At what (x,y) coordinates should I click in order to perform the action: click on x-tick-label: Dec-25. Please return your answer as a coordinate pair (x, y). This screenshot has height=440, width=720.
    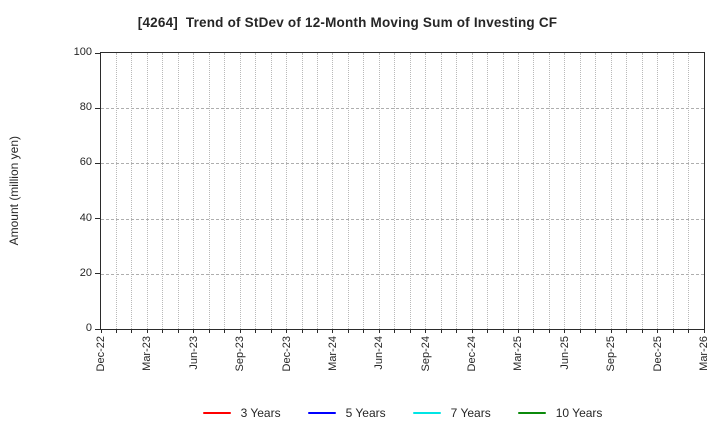
    Looking at the image, I should click on (657, 354).